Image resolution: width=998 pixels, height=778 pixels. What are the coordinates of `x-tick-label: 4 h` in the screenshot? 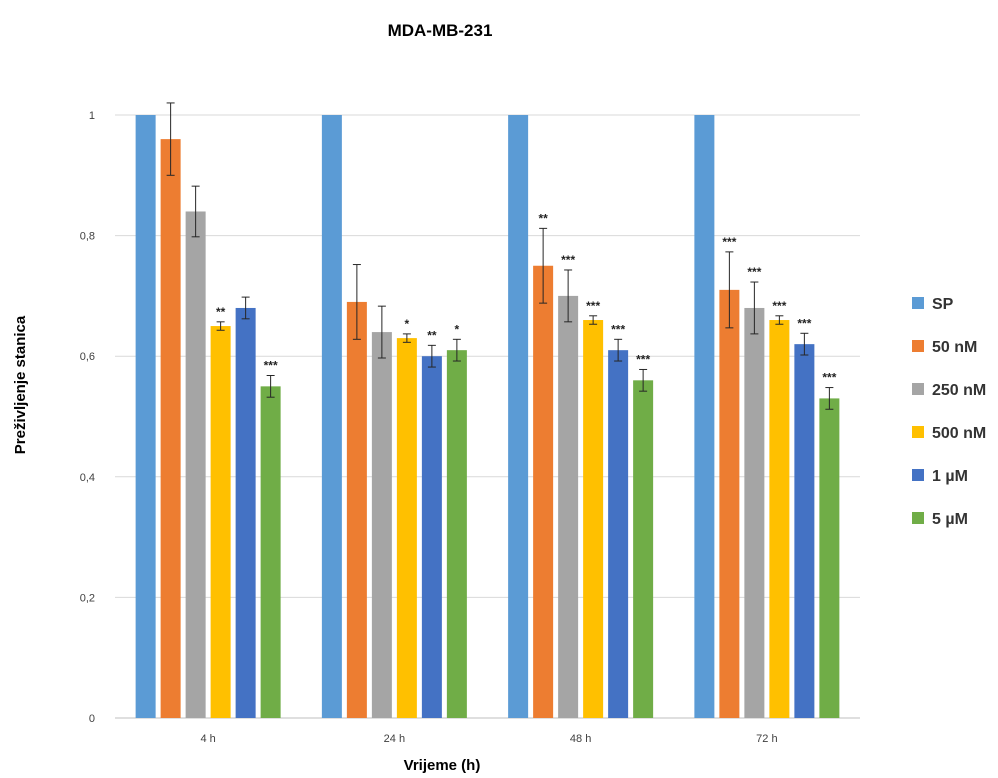 It's located at (207, 739).